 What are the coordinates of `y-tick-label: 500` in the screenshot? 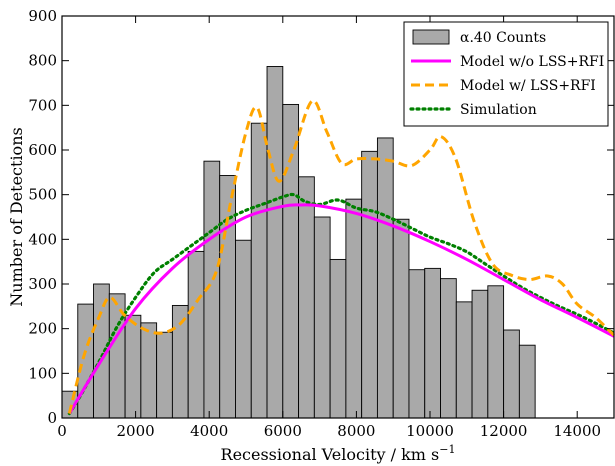 It's located at (42, 195).